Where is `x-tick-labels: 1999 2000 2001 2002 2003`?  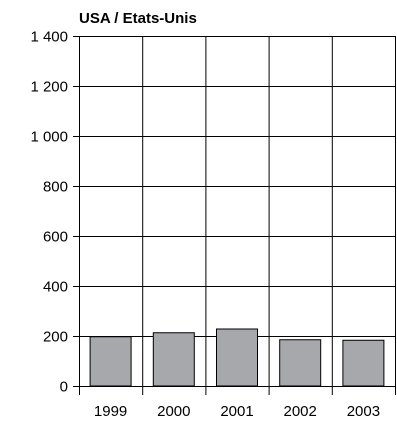
x-tick-labels: 1999 2000 2001 2002 2003 is located at coordinates (237, 411).